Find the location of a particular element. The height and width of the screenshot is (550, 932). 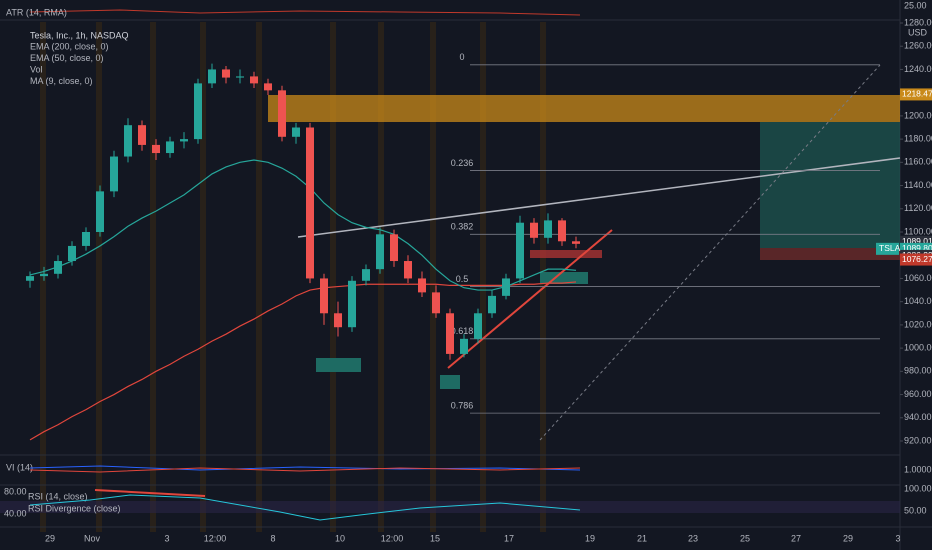

price-tag-label: 1089.80 is located at coordinates (917, 248).